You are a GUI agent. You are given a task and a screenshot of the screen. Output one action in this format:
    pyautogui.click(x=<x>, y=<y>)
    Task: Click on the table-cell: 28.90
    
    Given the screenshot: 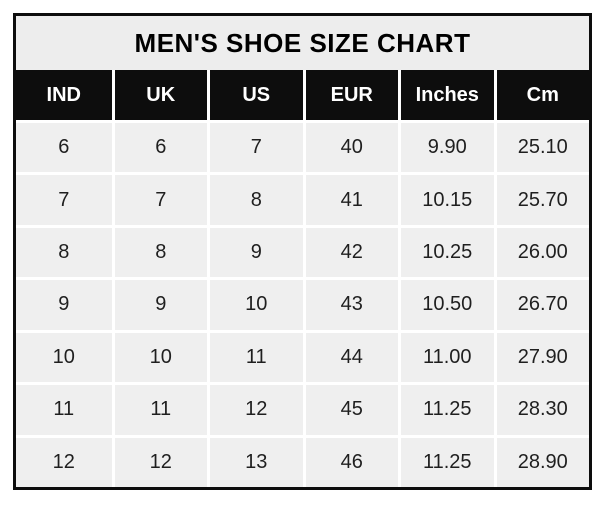 What is the action you would take?
    pyautogui.click(x=541, y=460)
    